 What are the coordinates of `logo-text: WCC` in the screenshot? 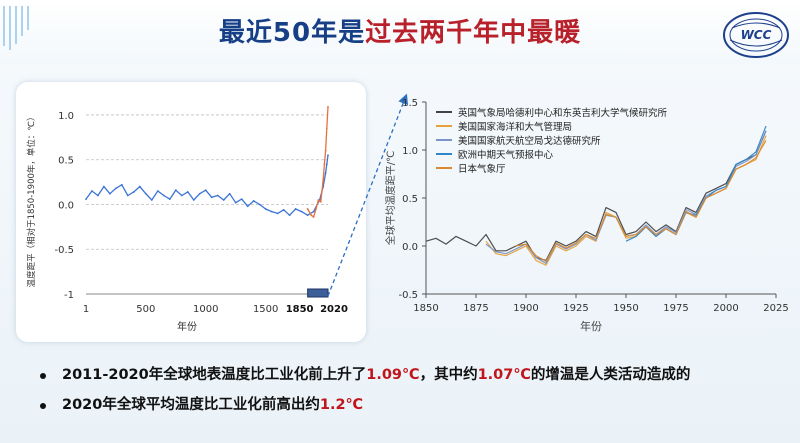 It's located at (756, 35).